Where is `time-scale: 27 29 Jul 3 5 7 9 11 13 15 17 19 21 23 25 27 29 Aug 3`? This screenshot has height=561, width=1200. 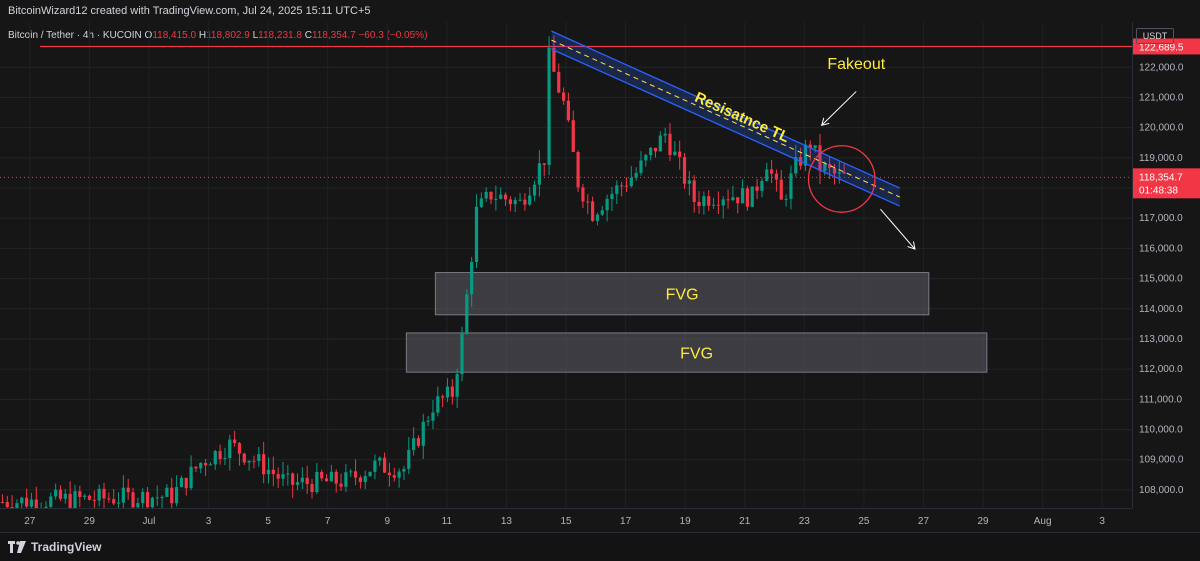
time-scale: 27 29 Jul 3 5 7 9 11 13 15 17 19 21 23 25 27 29 Aug 3 is located at coordinates (566, 520).